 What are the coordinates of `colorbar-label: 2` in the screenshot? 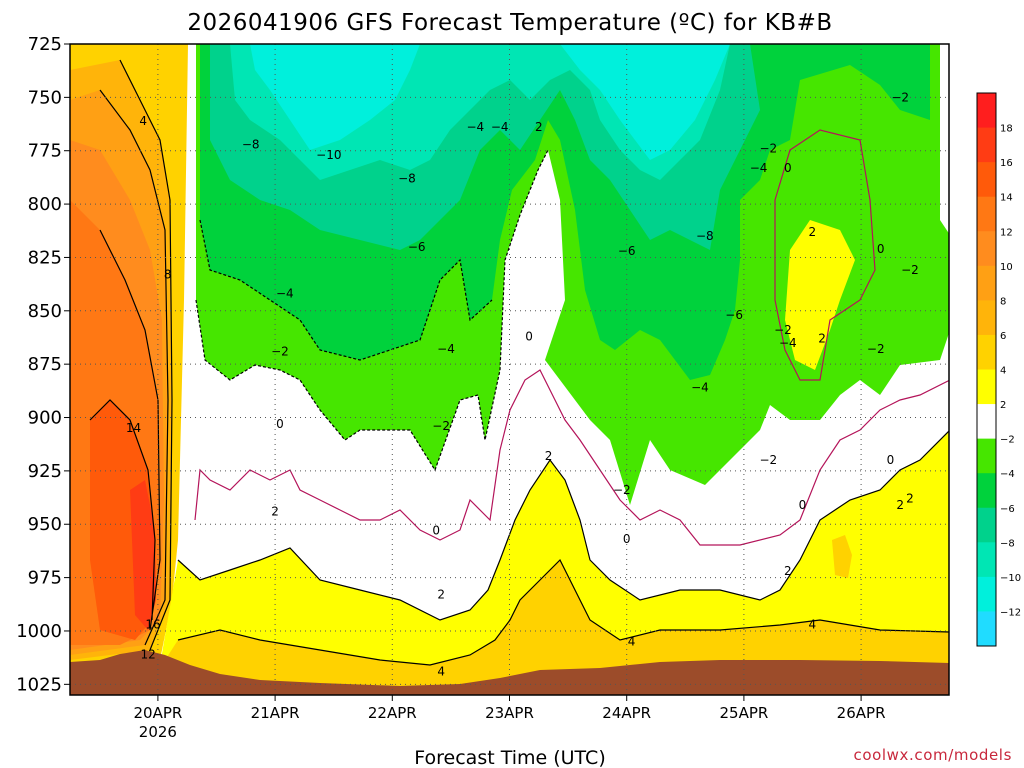 It's located at (1003, 405).